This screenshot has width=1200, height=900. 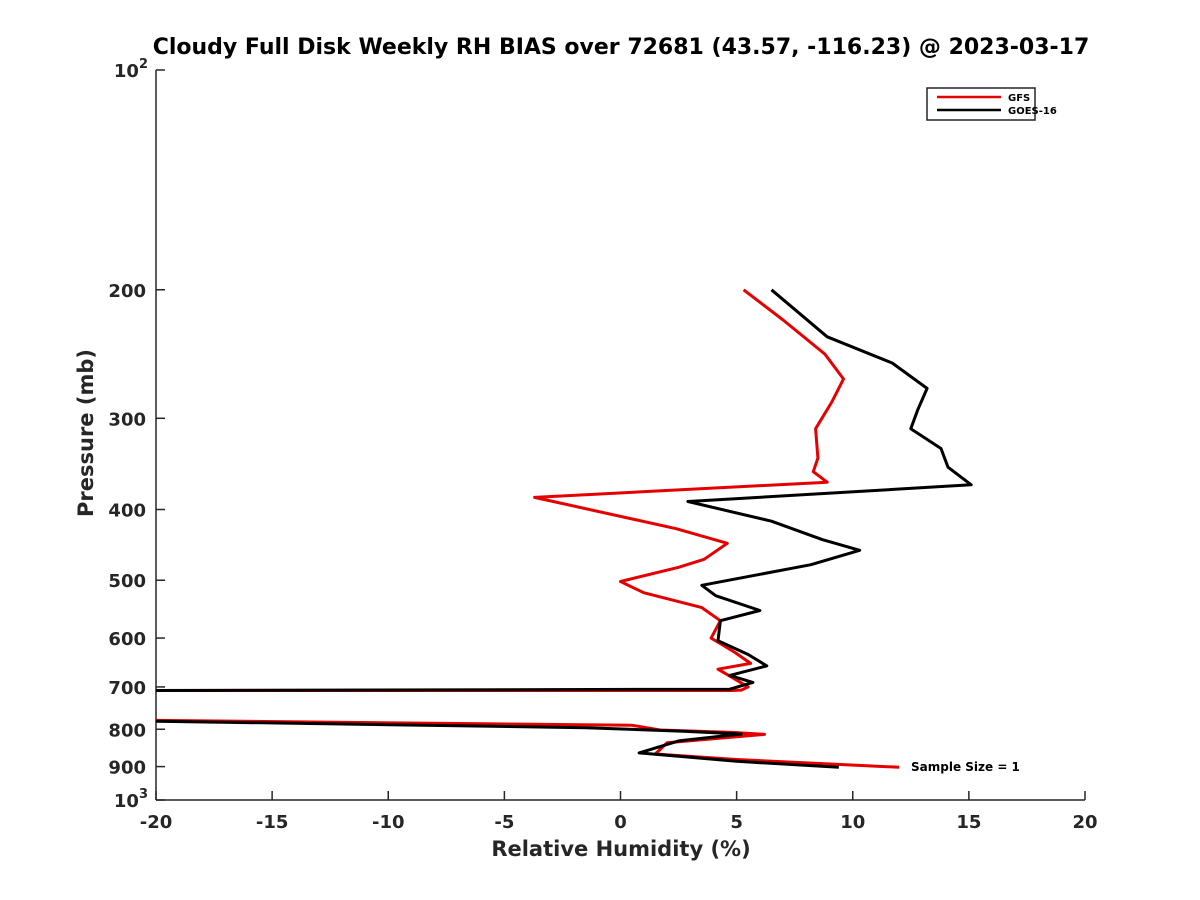 I want to click on x-tick-label: -20, so click(x=156, y=822).